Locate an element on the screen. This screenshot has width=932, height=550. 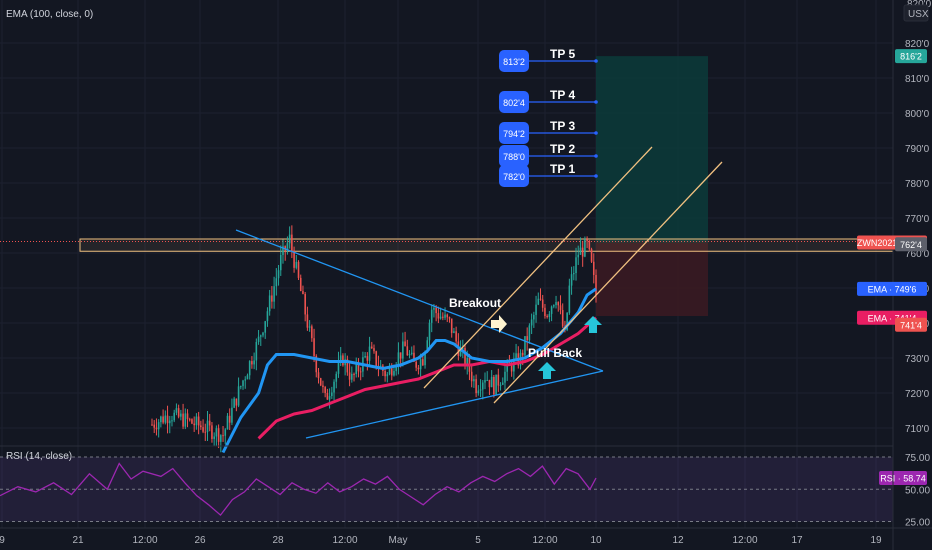
x-tick-label: 26 is located at coordinates (200, 540).